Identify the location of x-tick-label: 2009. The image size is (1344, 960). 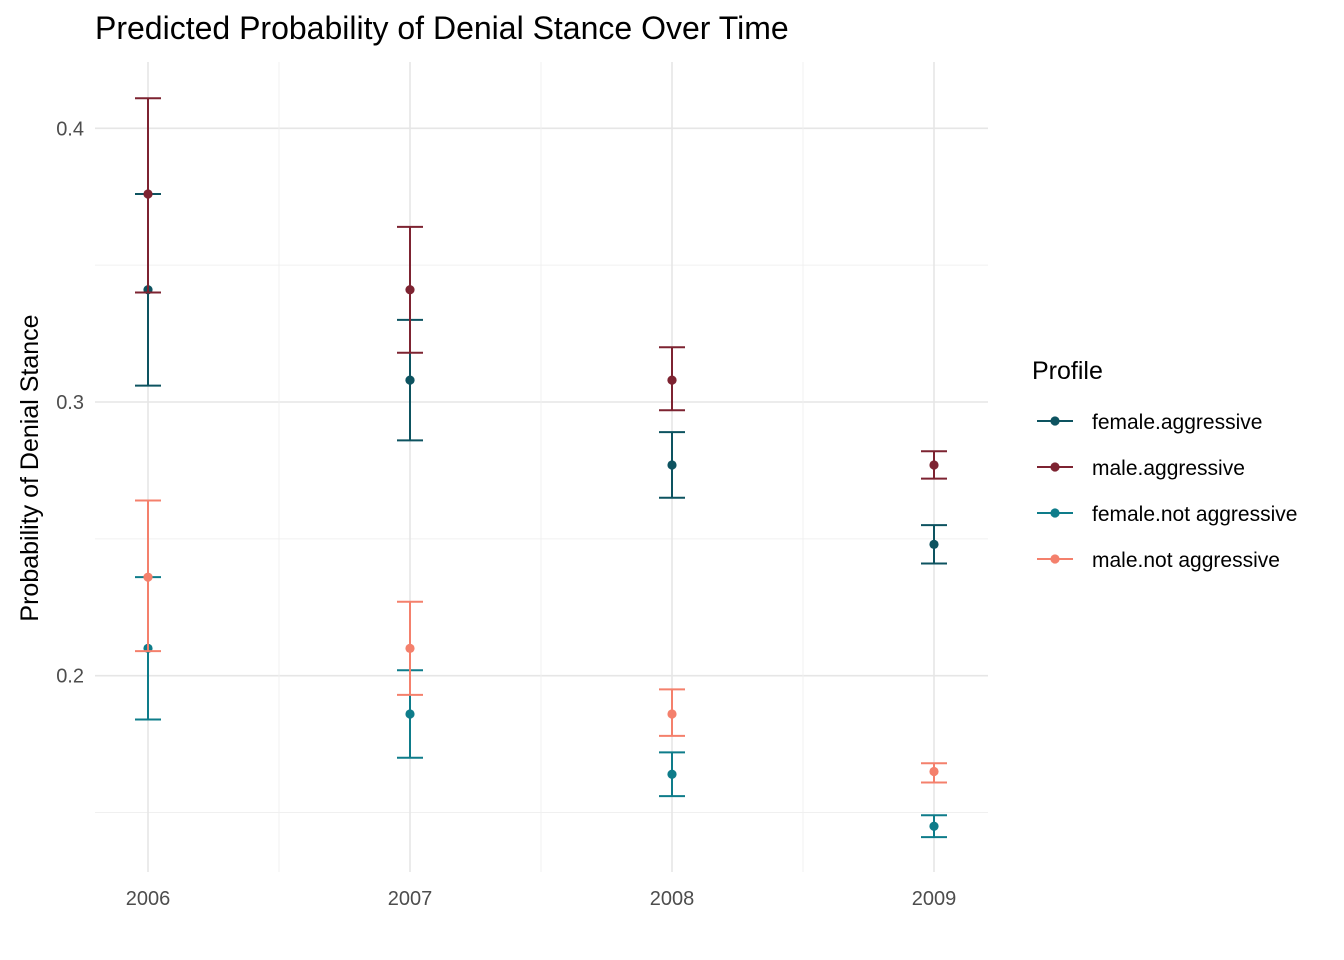
(934, 899).